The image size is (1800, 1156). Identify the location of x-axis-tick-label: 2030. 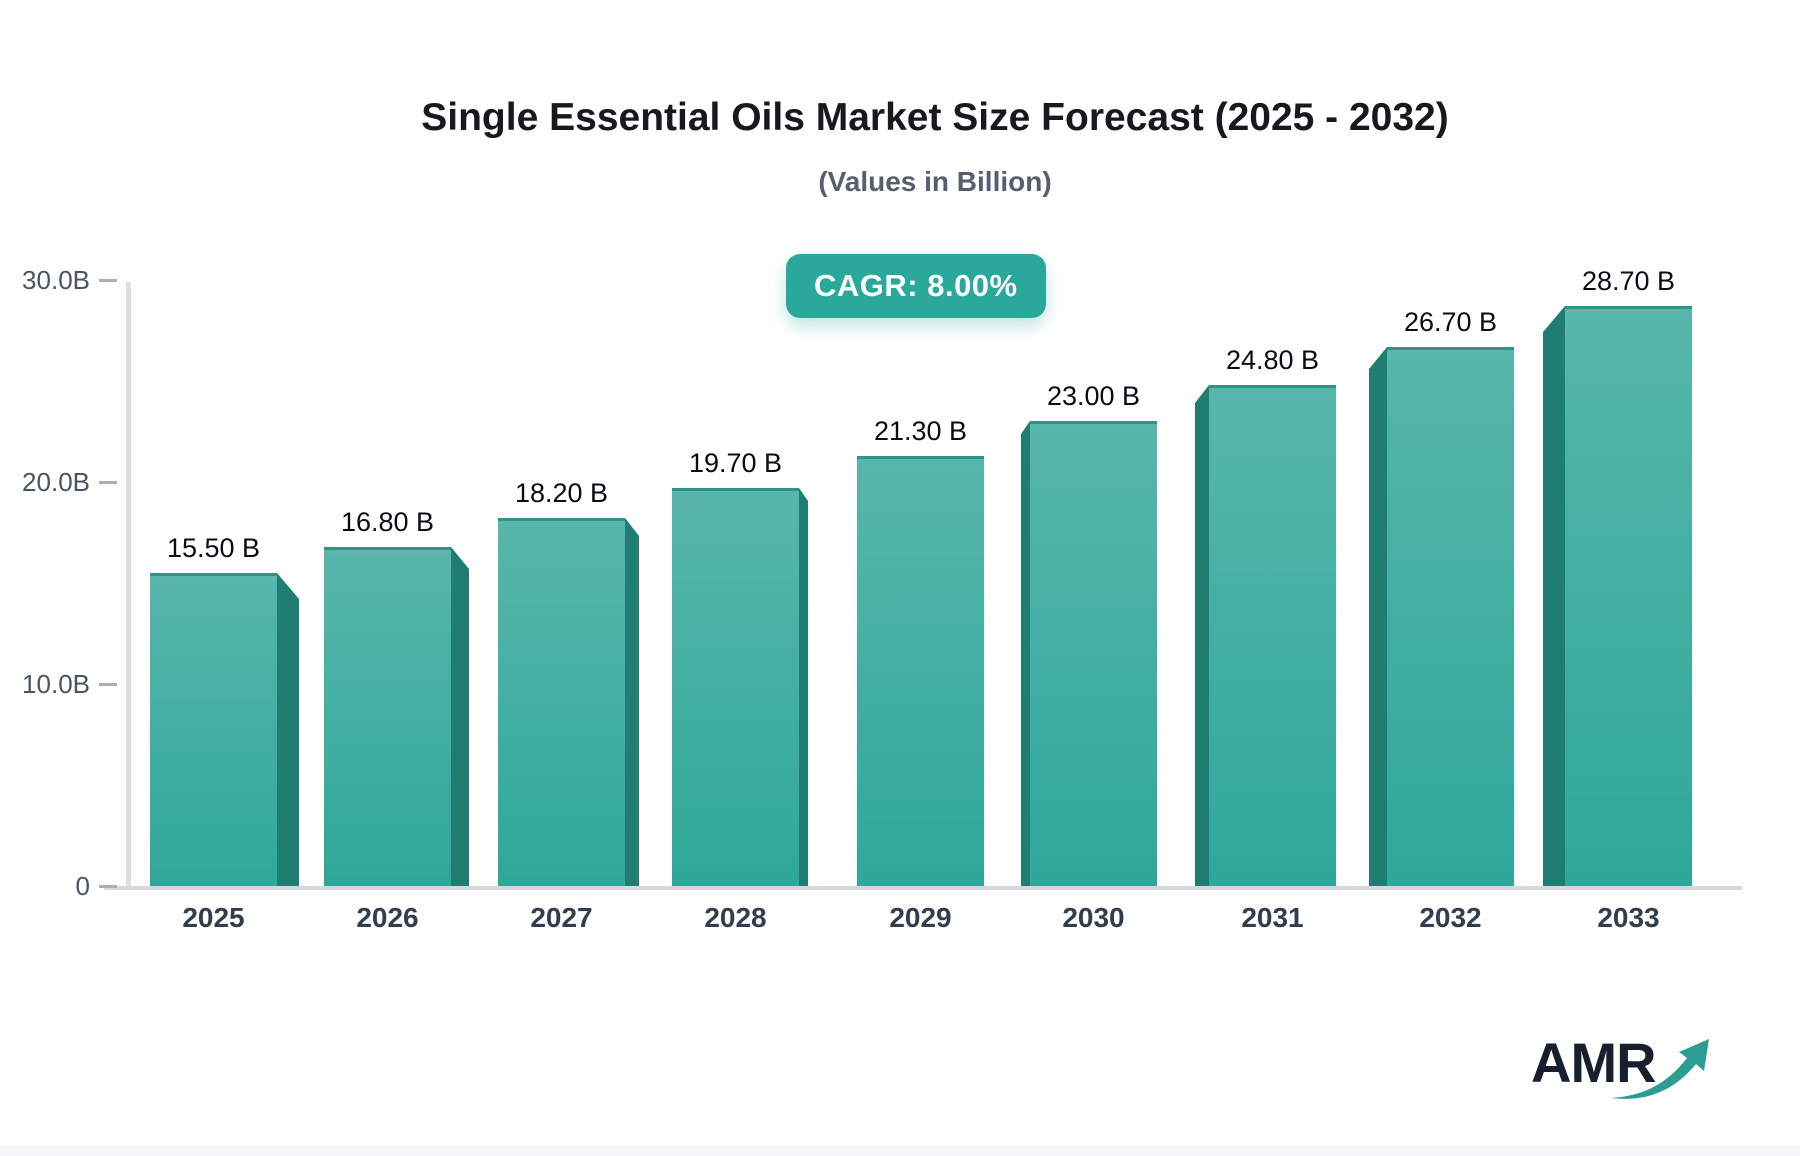
(1093, 917).